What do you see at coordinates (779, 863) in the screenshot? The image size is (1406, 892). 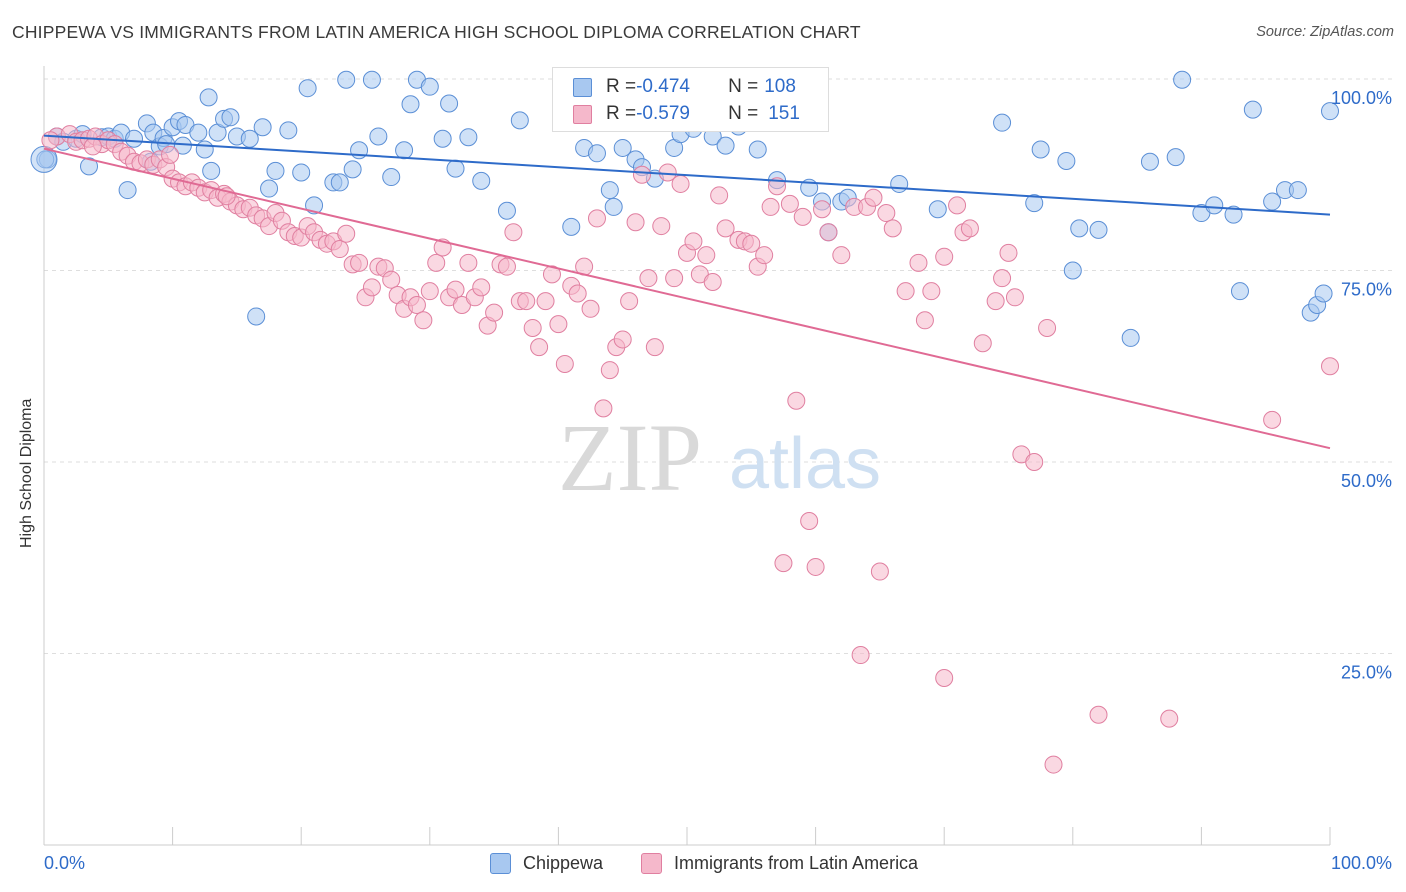 I see `legend-item-latin-america: Immigrants from Latin America` at bounding box center [779, 863].